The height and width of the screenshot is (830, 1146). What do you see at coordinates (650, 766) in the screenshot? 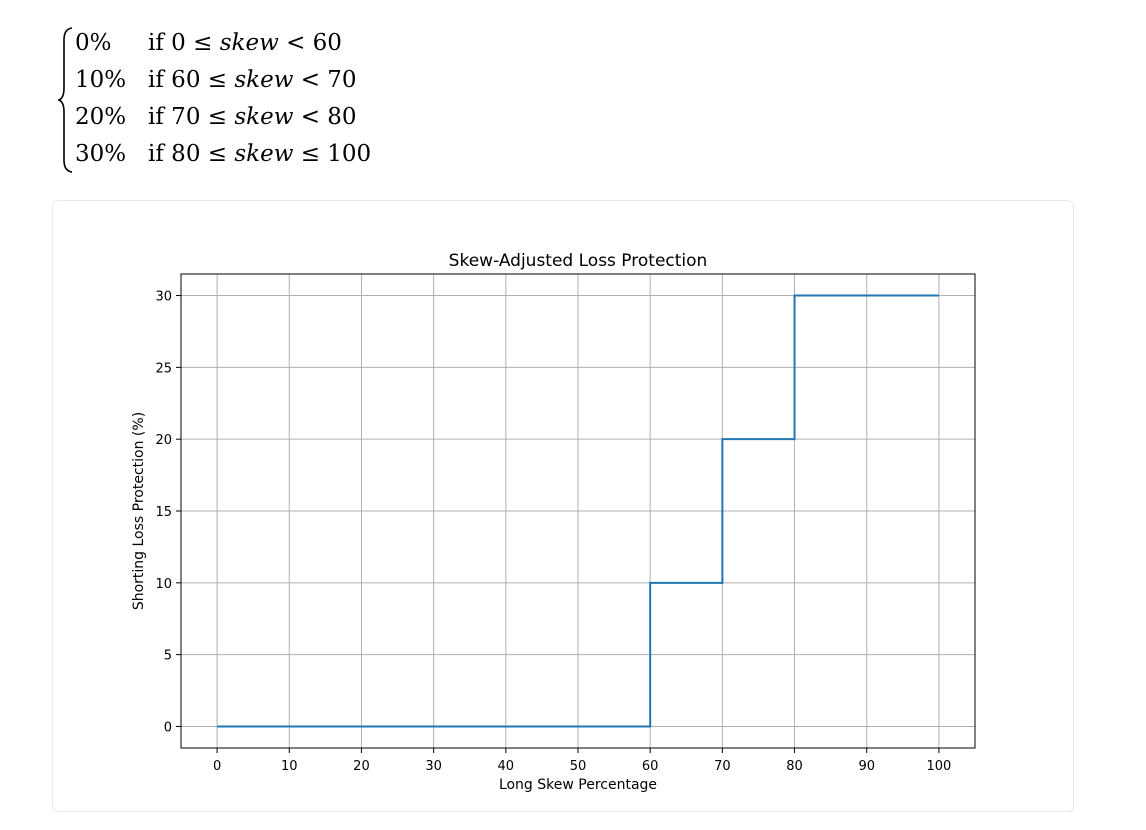
I see `x-tick-label: 60` at bounding box center [650, 766].